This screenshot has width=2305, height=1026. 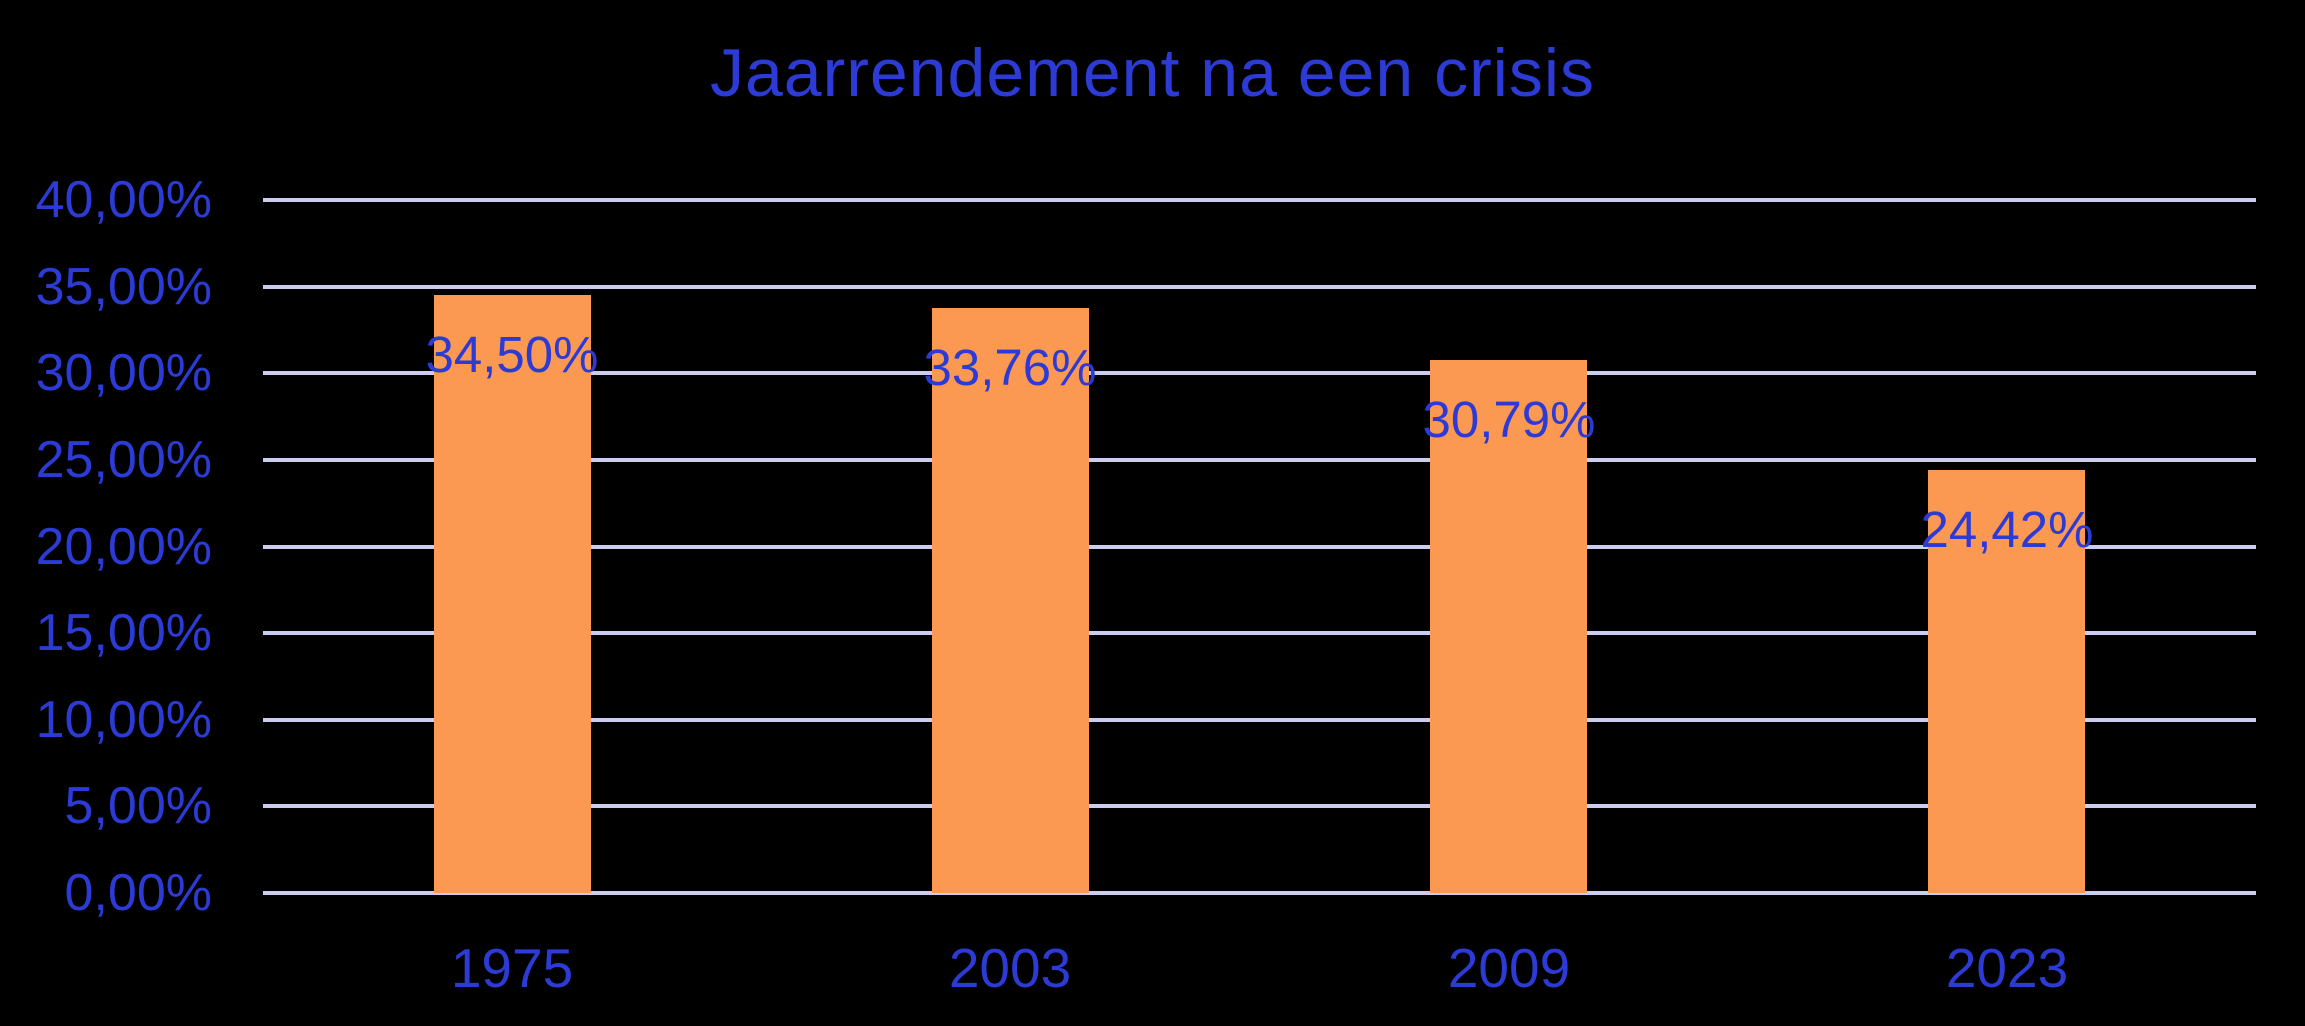 I want to click on y-tick-label: 0,00%, so click(x=138, y=893).